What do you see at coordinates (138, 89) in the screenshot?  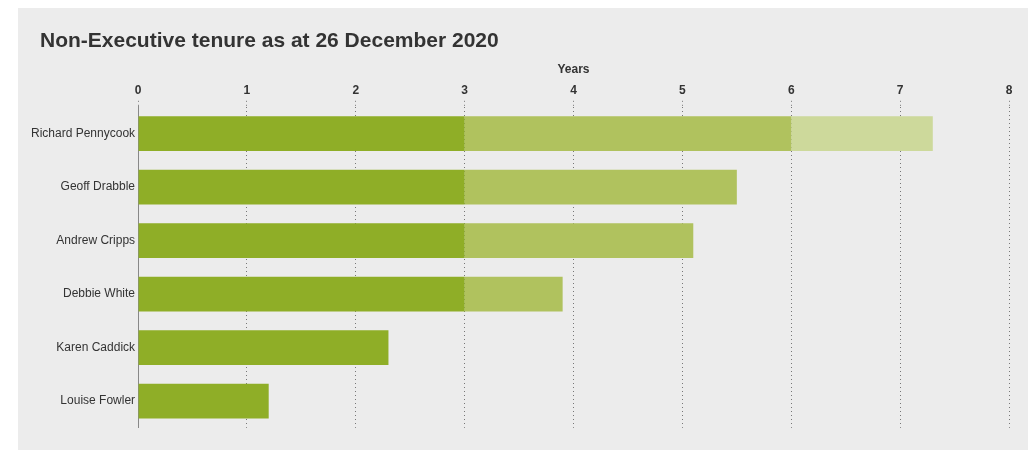 I see `x-tick-label: 0` at bounding box center [138, 89].